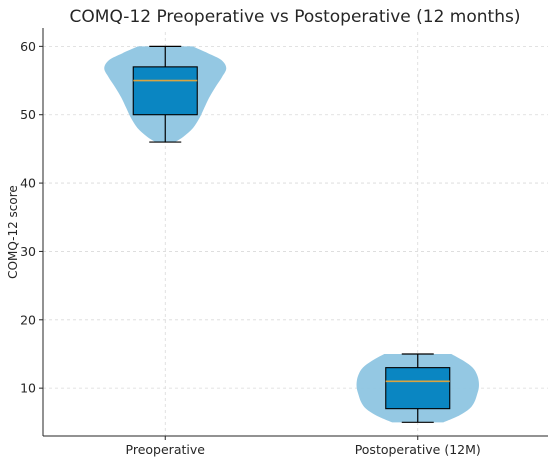  I want to click on y-tick-label: 40, so click(28, 183).